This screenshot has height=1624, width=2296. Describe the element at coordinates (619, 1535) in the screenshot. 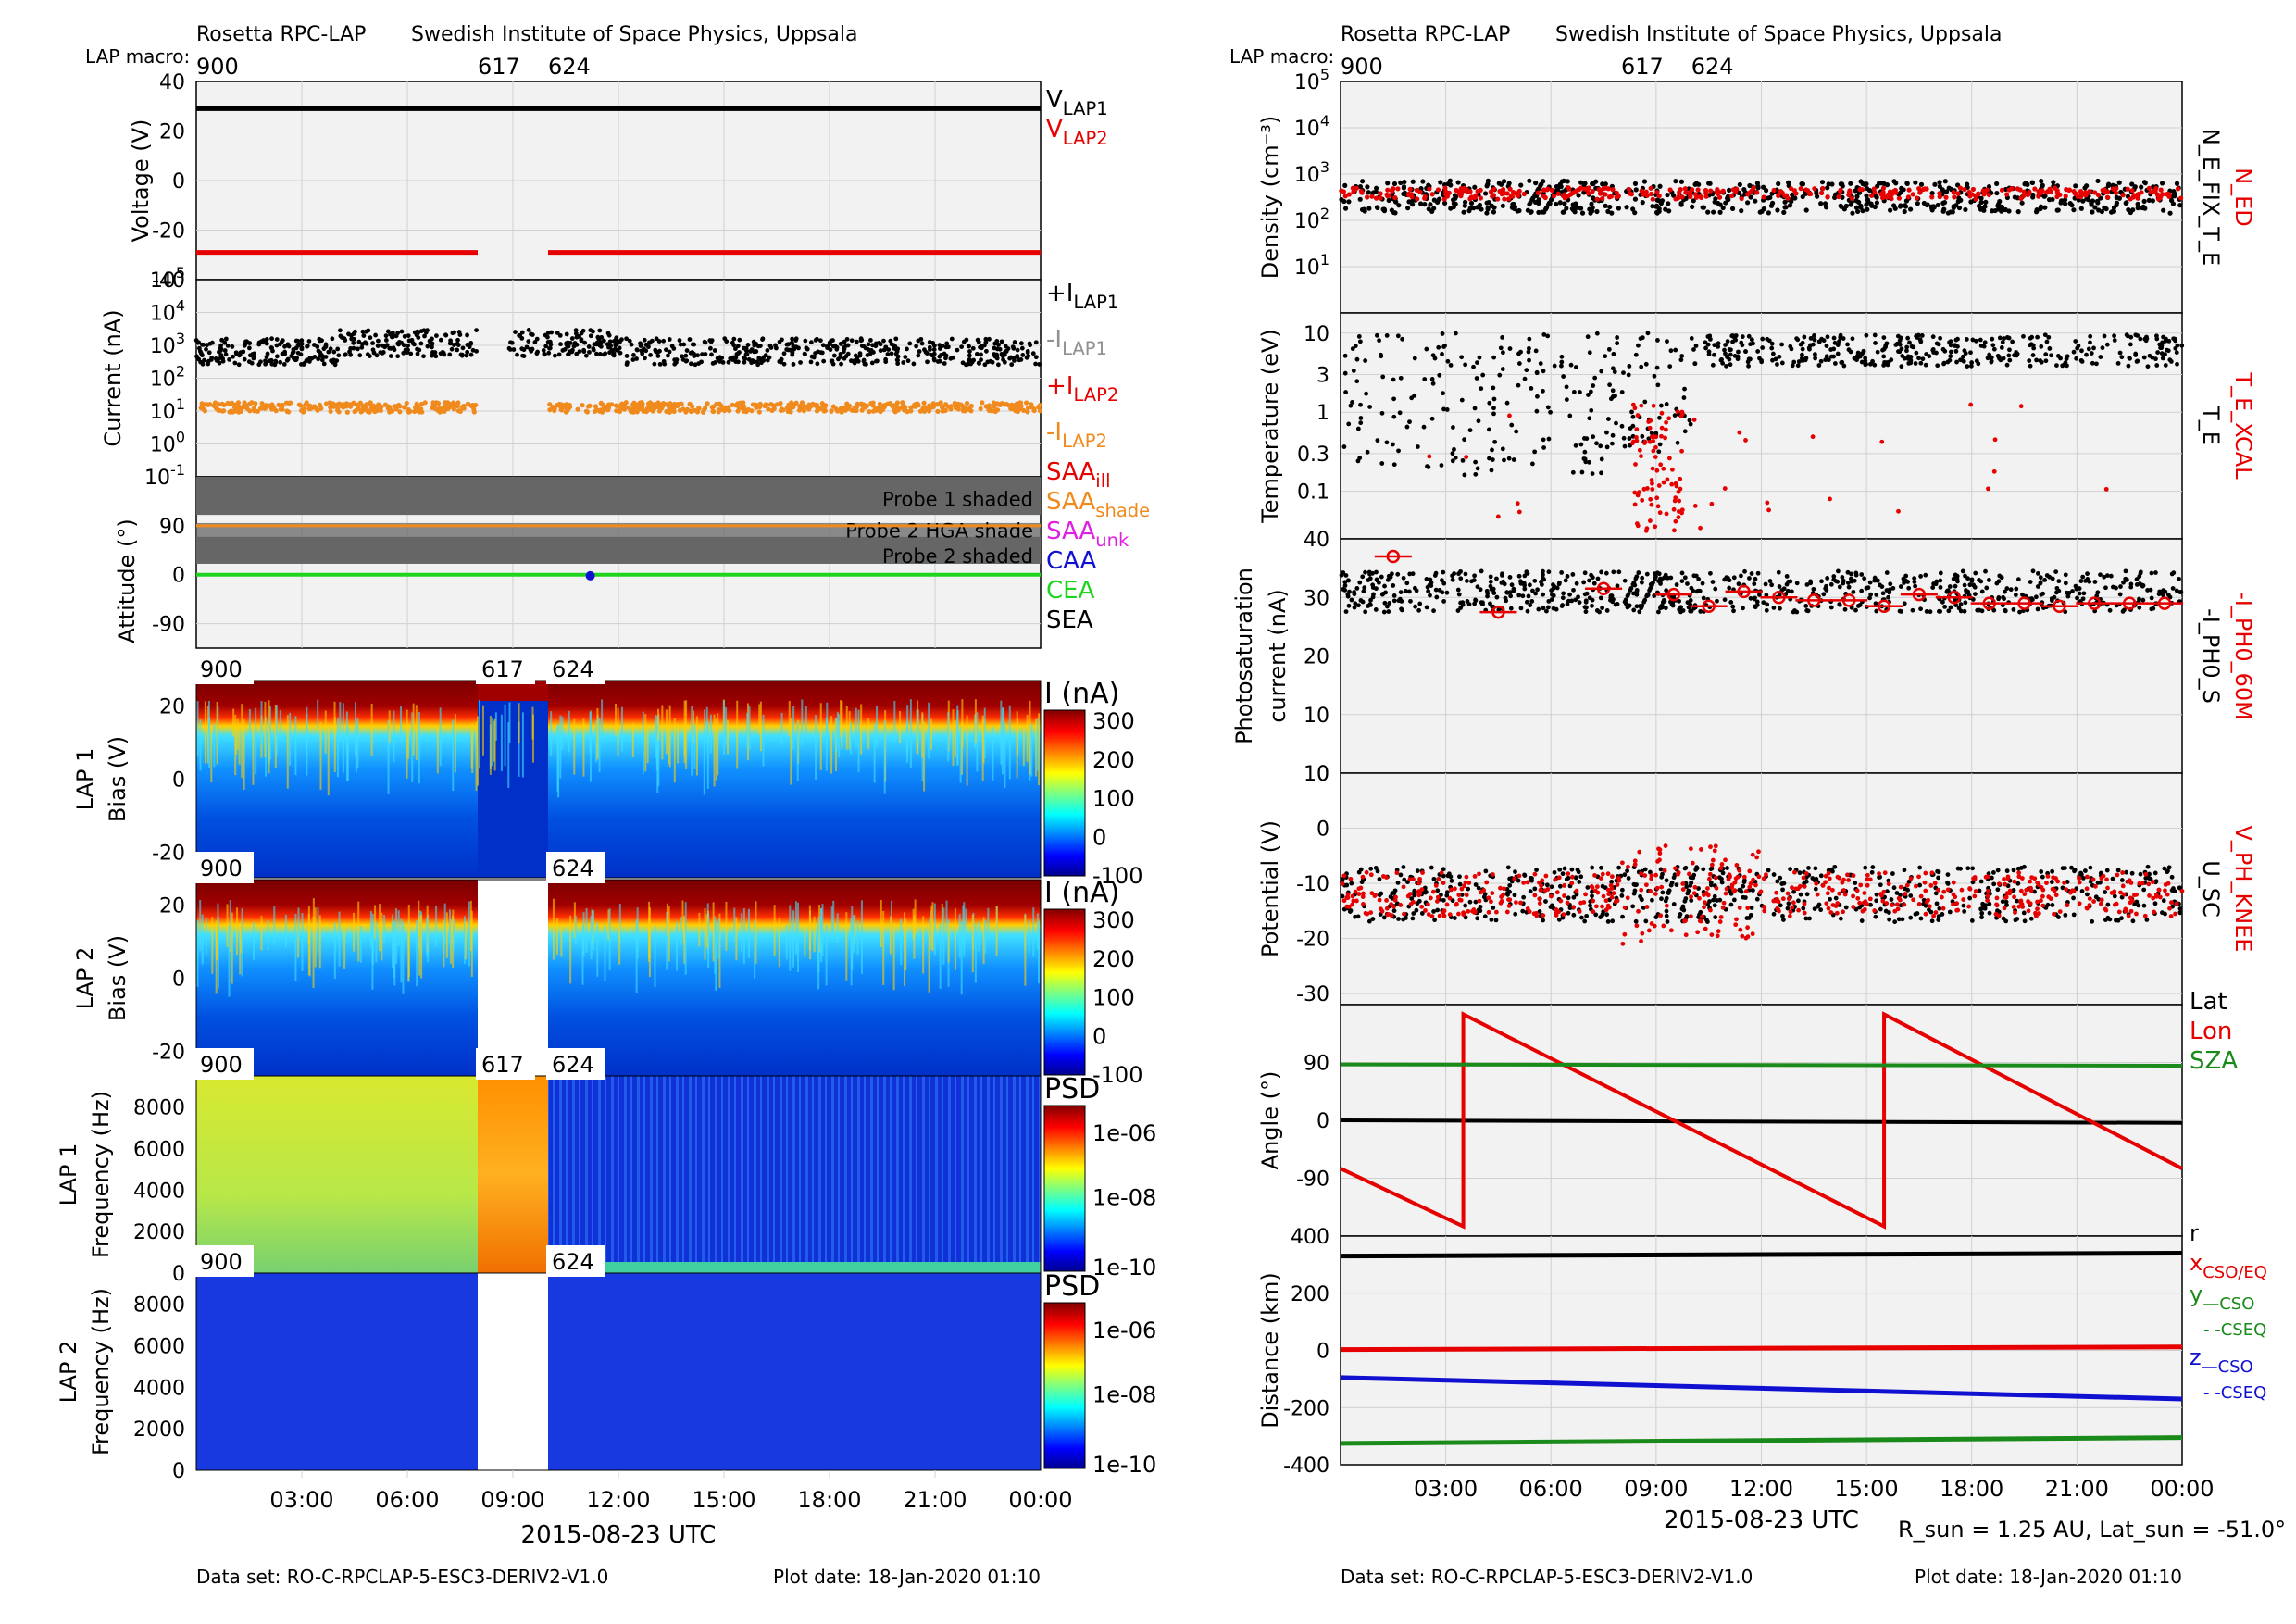

I see `x-axis-label: 2015-08-23 UTC` at that location.